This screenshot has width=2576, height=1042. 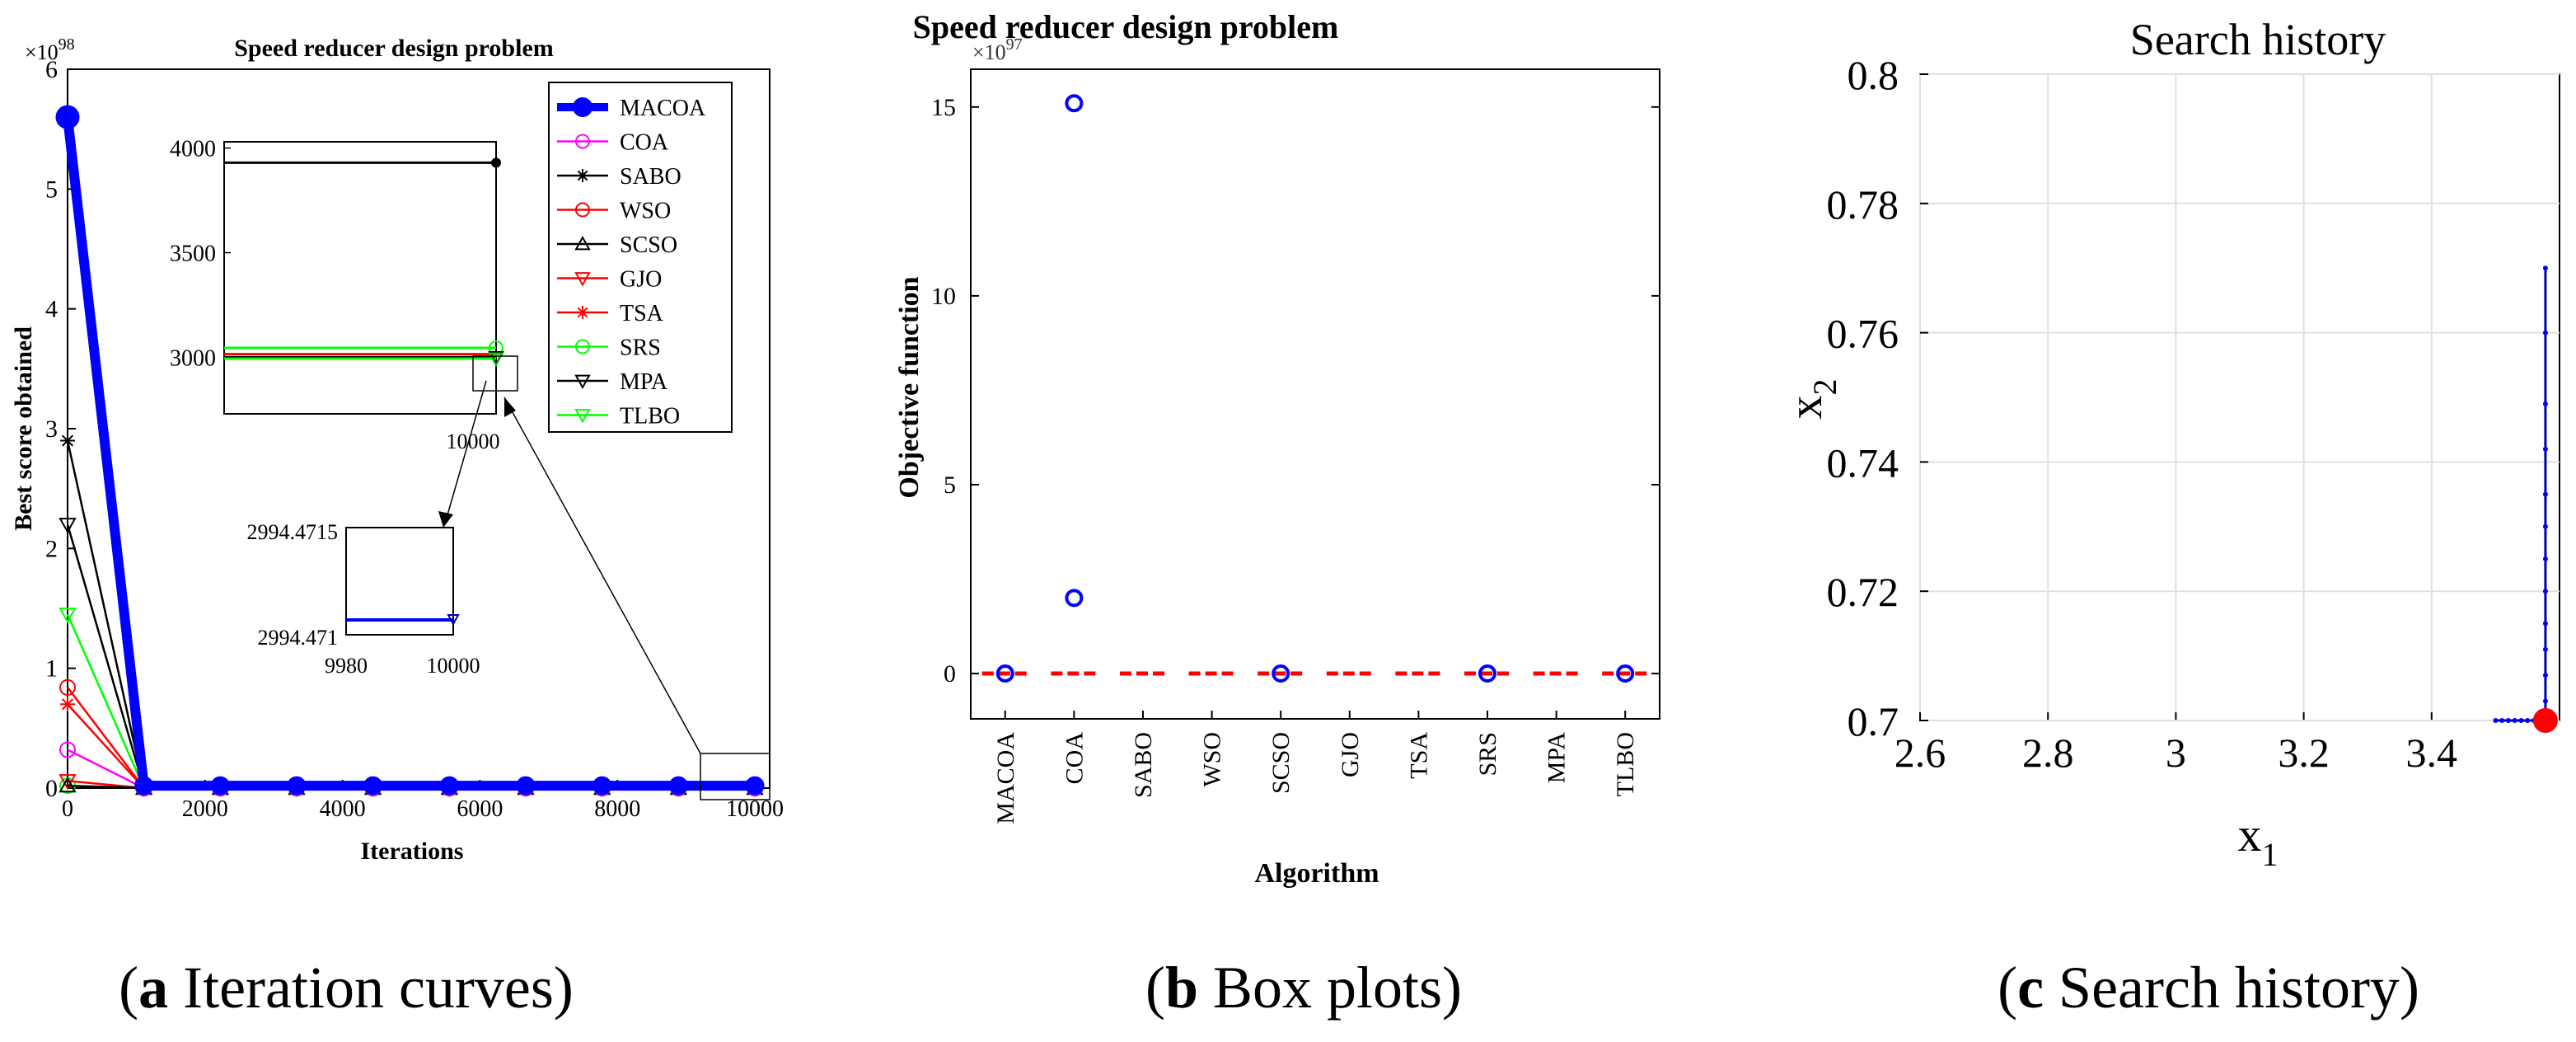 What do you see at coordinates (360, 278) in the screenshot?
I see `inset-large-frame` at bounding box center [360, 278].